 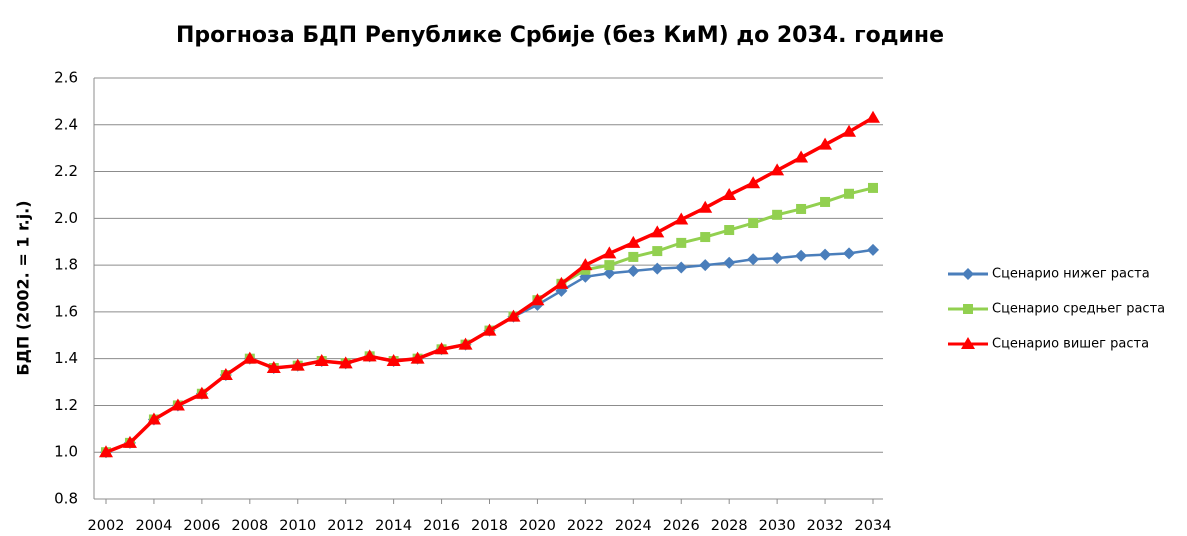 I want to click on y-tick-label: 1.8, so click(x=66, y=265).